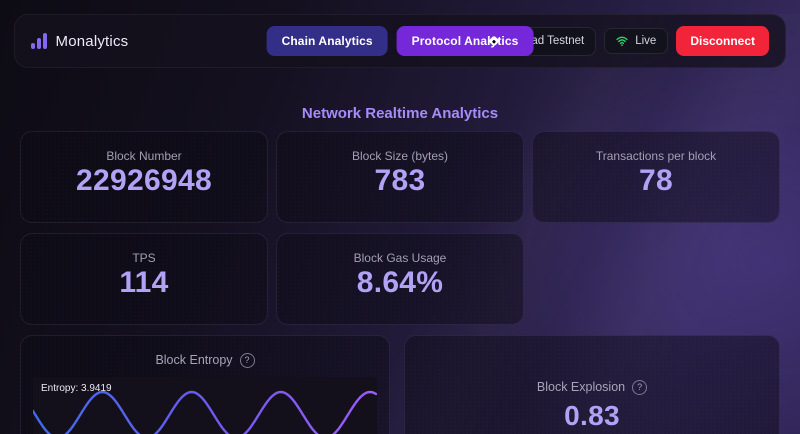 This screenshot has width=800, height=434. What do you see at coordinates (327, 41) in the screenshot?
I see `chain-analytics-button: Chain Analytics` at bounding box center [327, 41].